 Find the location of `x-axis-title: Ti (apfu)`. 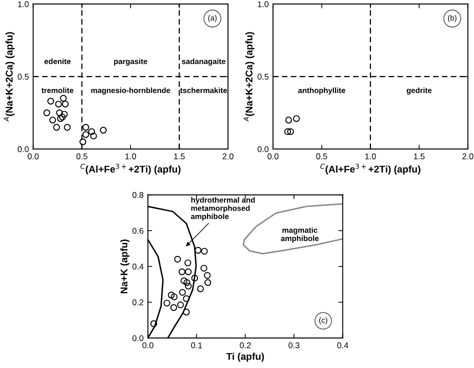

x-axis-title: Ti (apfu) is located at coordinates (245, 357).